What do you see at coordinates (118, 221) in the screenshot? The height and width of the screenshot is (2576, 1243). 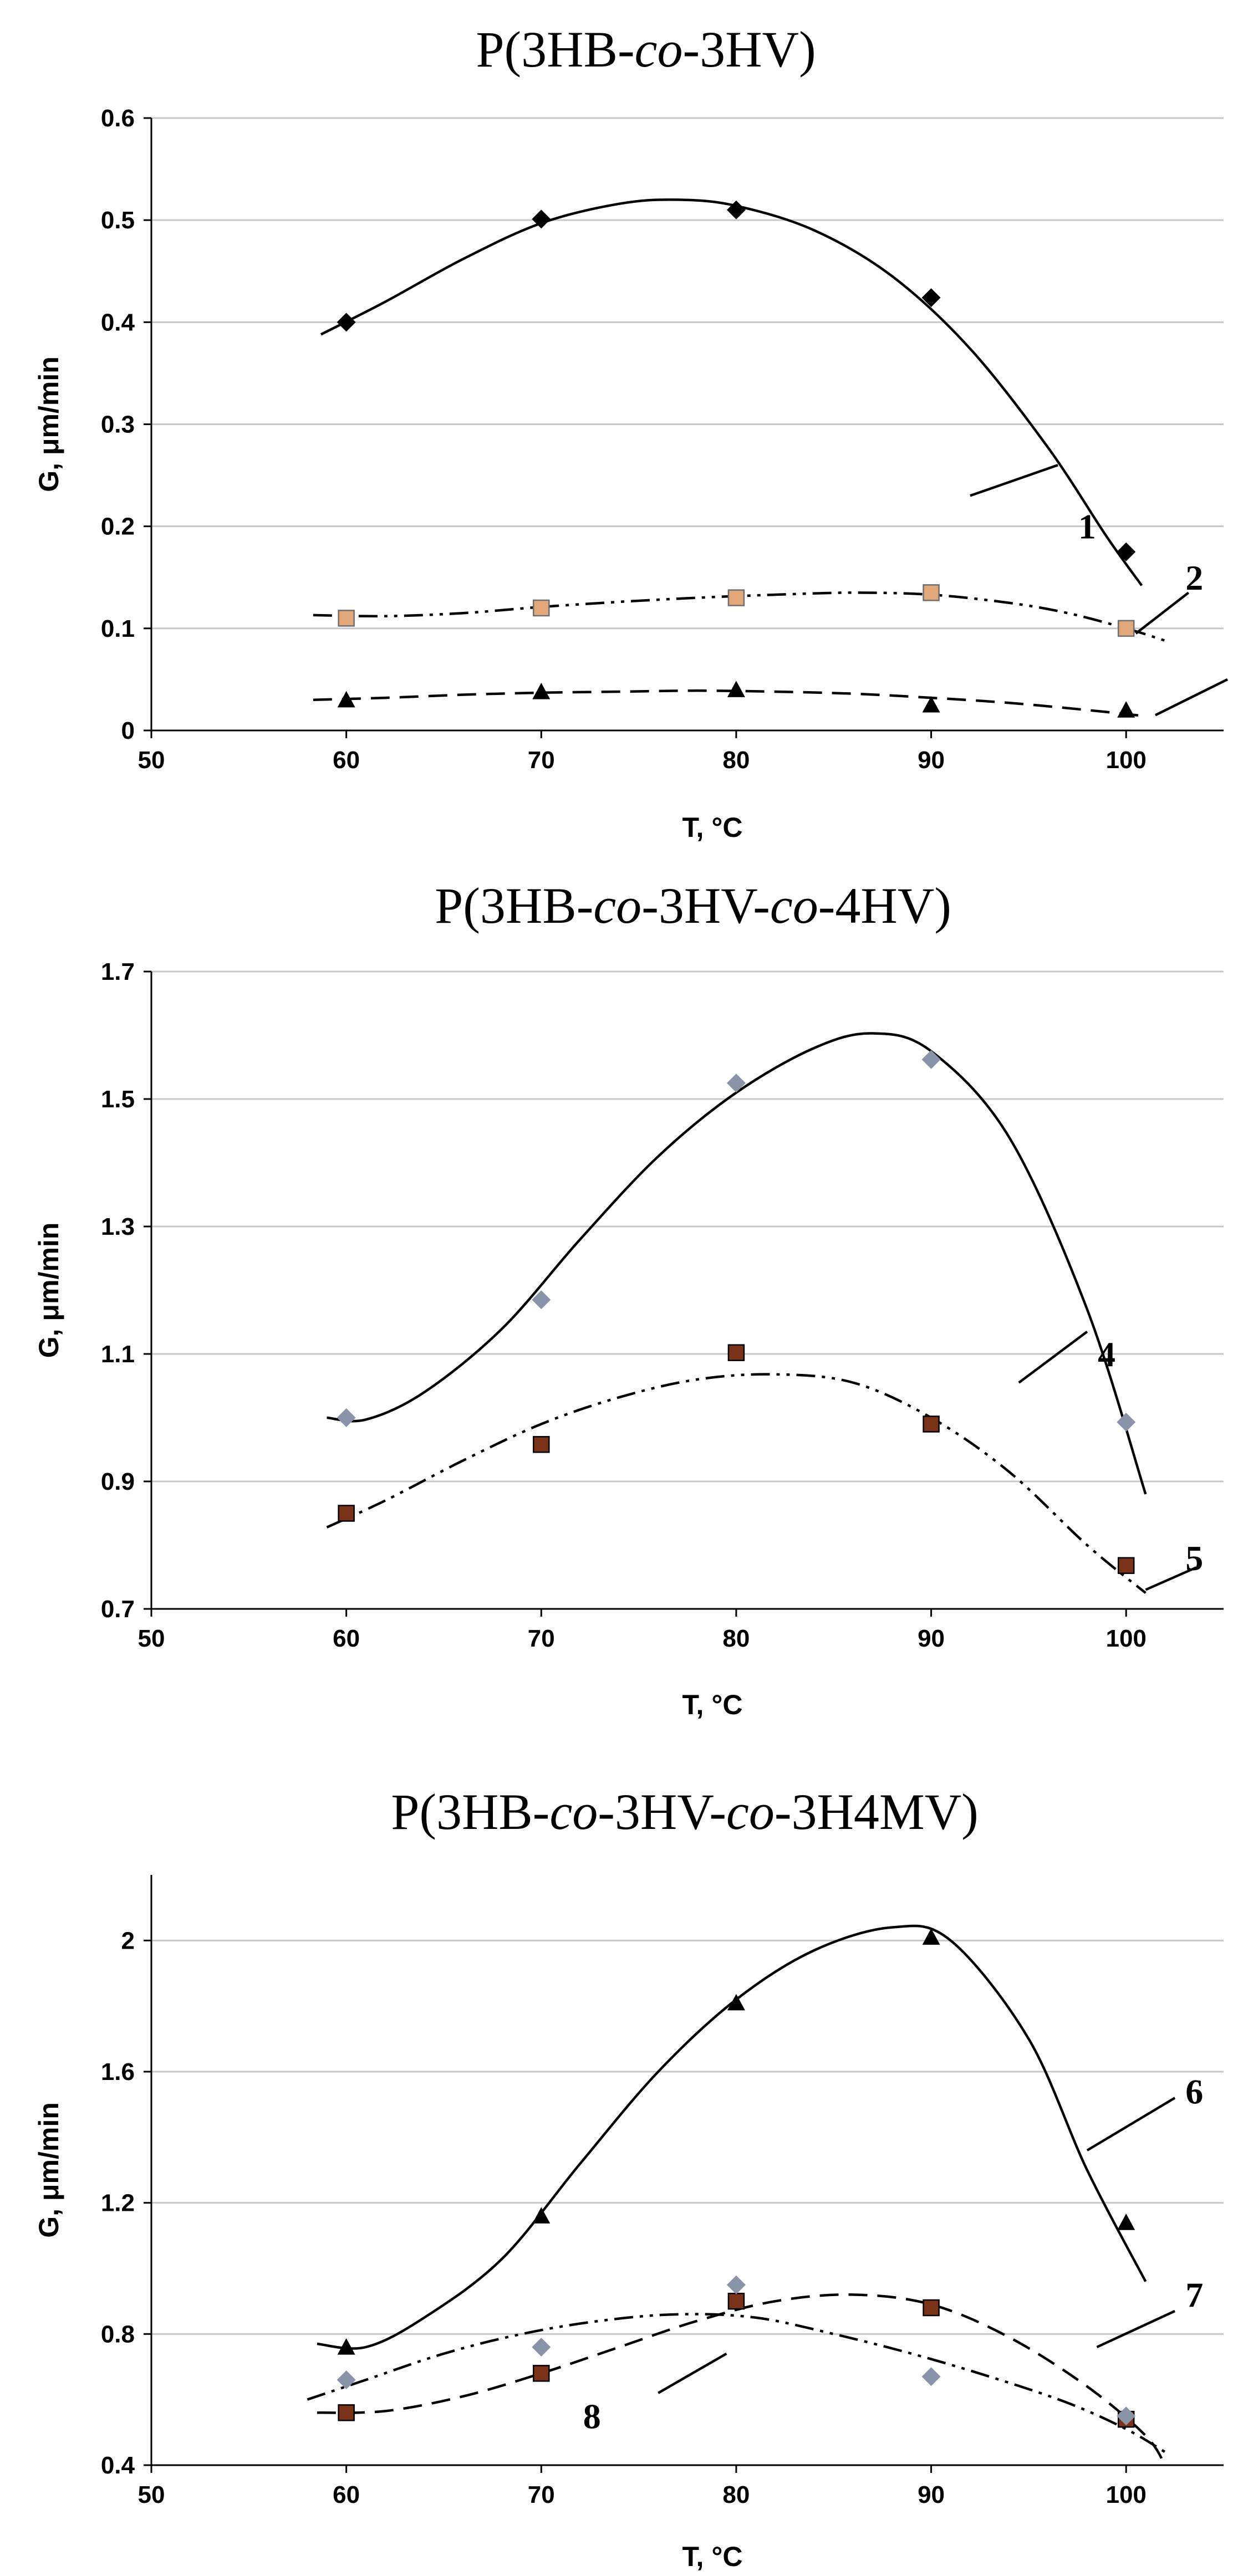 I see `y-tick-label: 0.5` at bounding box center [118, 221].